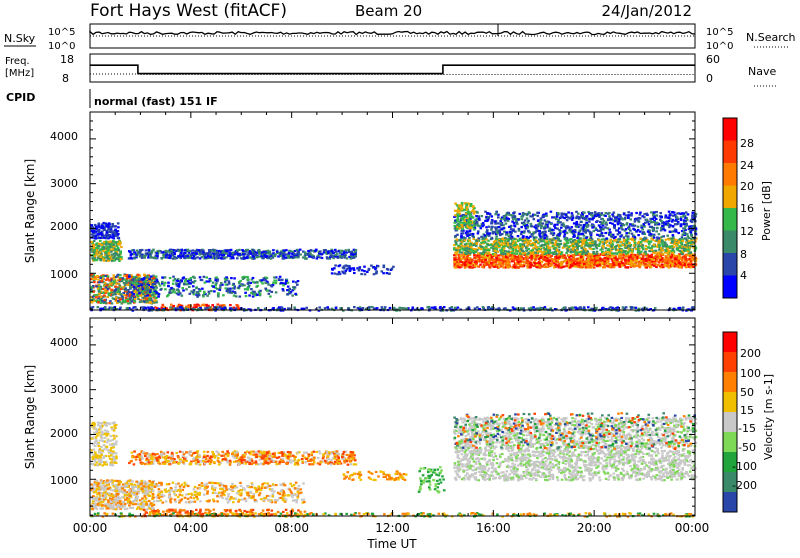  What do you see at coordinates (188, 11) in the screenshot?
I see `station-title: Fort Hays West (fitACF)` at bounding box center [188, 11].